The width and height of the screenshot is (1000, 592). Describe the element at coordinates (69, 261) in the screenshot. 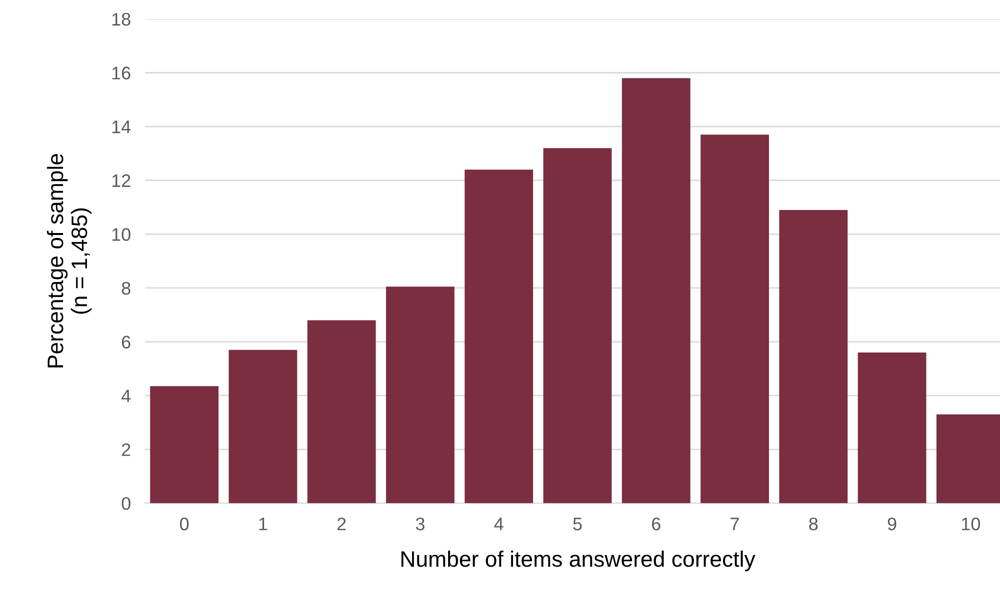

I see `y-axis-title: Percentage of sample (n = 1,485)` at that location.